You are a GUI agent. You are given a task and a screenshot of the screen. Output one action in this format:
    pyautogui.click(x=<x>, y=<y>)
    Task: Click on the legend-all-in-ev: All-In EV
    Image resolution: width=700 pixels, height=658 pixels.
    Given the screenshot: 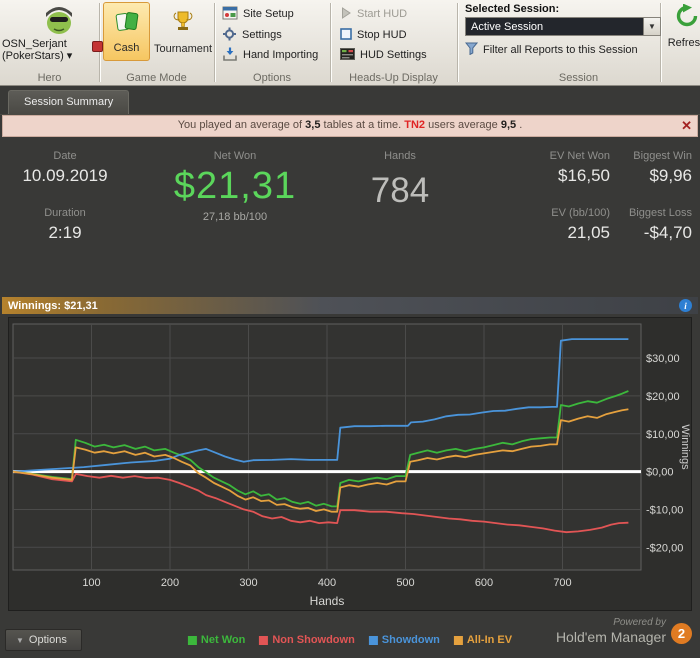 What is the action you would take?
    pyautogui.click(x=482, y=640)
    